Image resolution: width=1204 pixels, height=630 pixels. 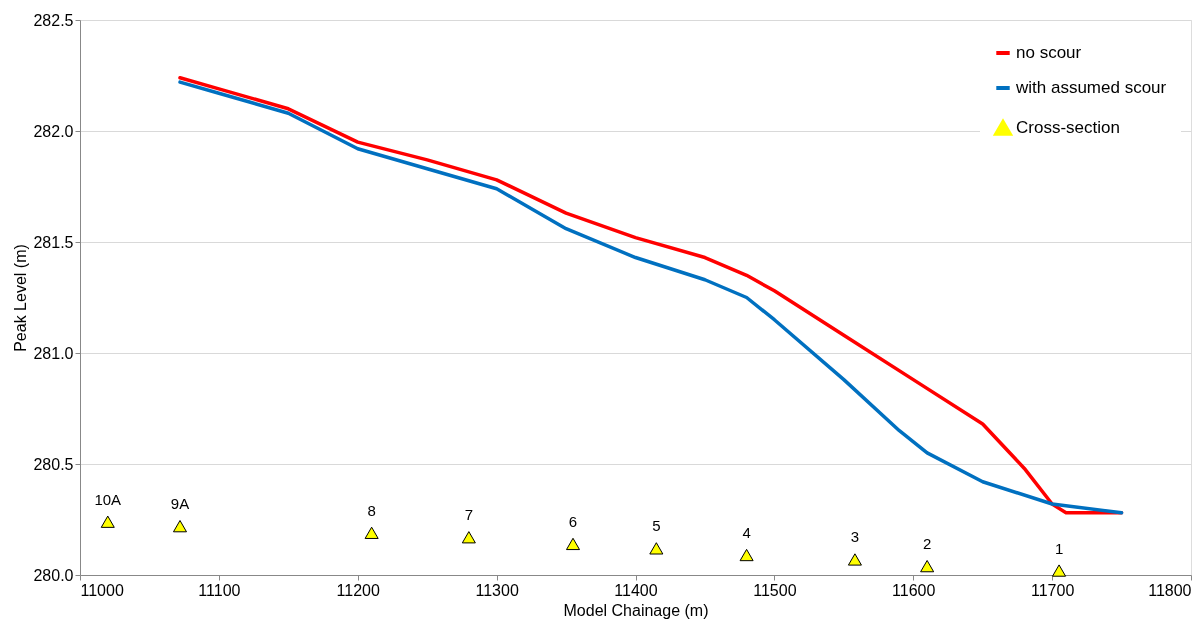 I want to click on y-tick-label: 280.5, so click(x=53, y=464).